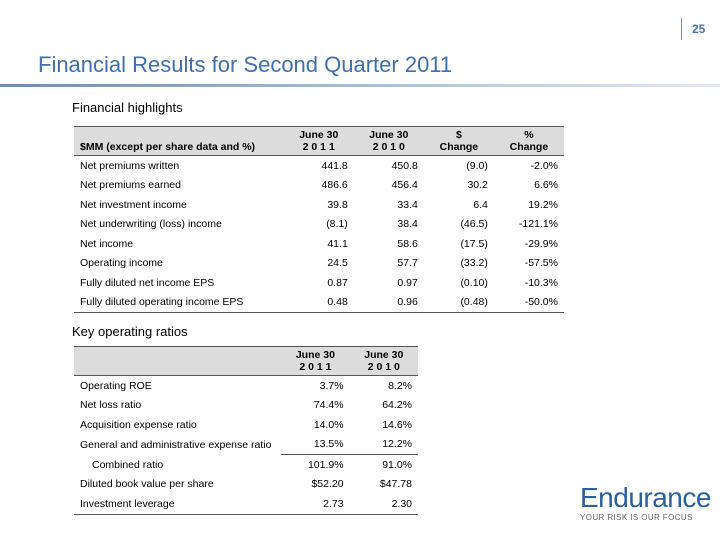  What do you see at coordinates (147, 484) in the screenshot?
I see `row-label: Diluted book value per share` at bounding box center [147, 484].